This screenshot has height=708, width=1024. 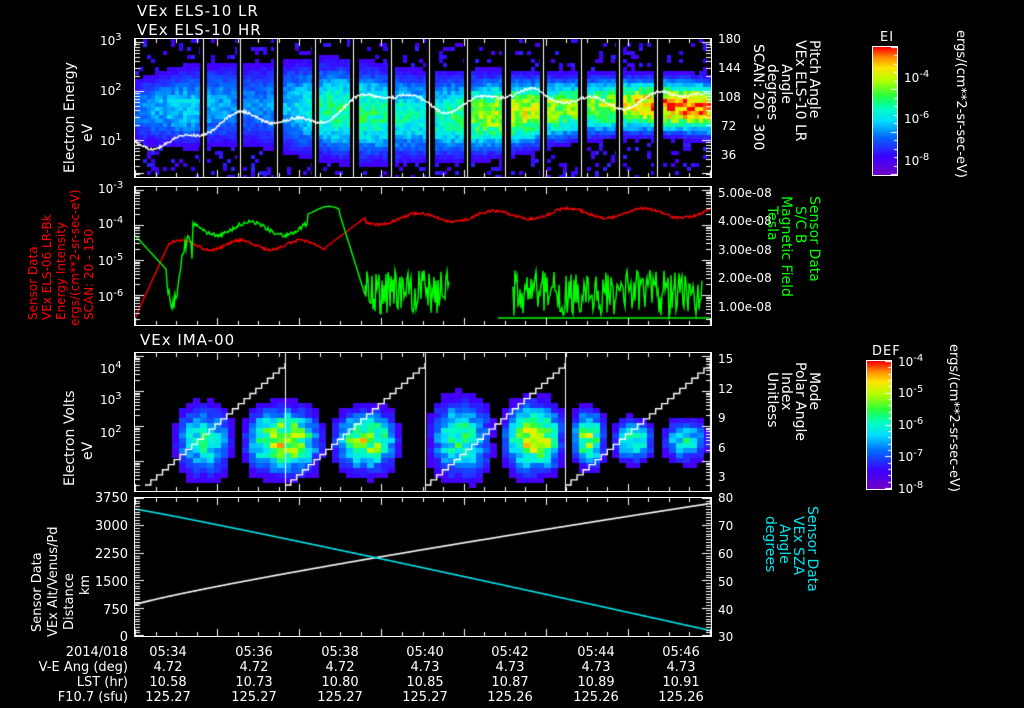 I want to click on colorbar-ei-units: ergs/(cm**2-sr-sec-eV), so click(x=960, y=104).